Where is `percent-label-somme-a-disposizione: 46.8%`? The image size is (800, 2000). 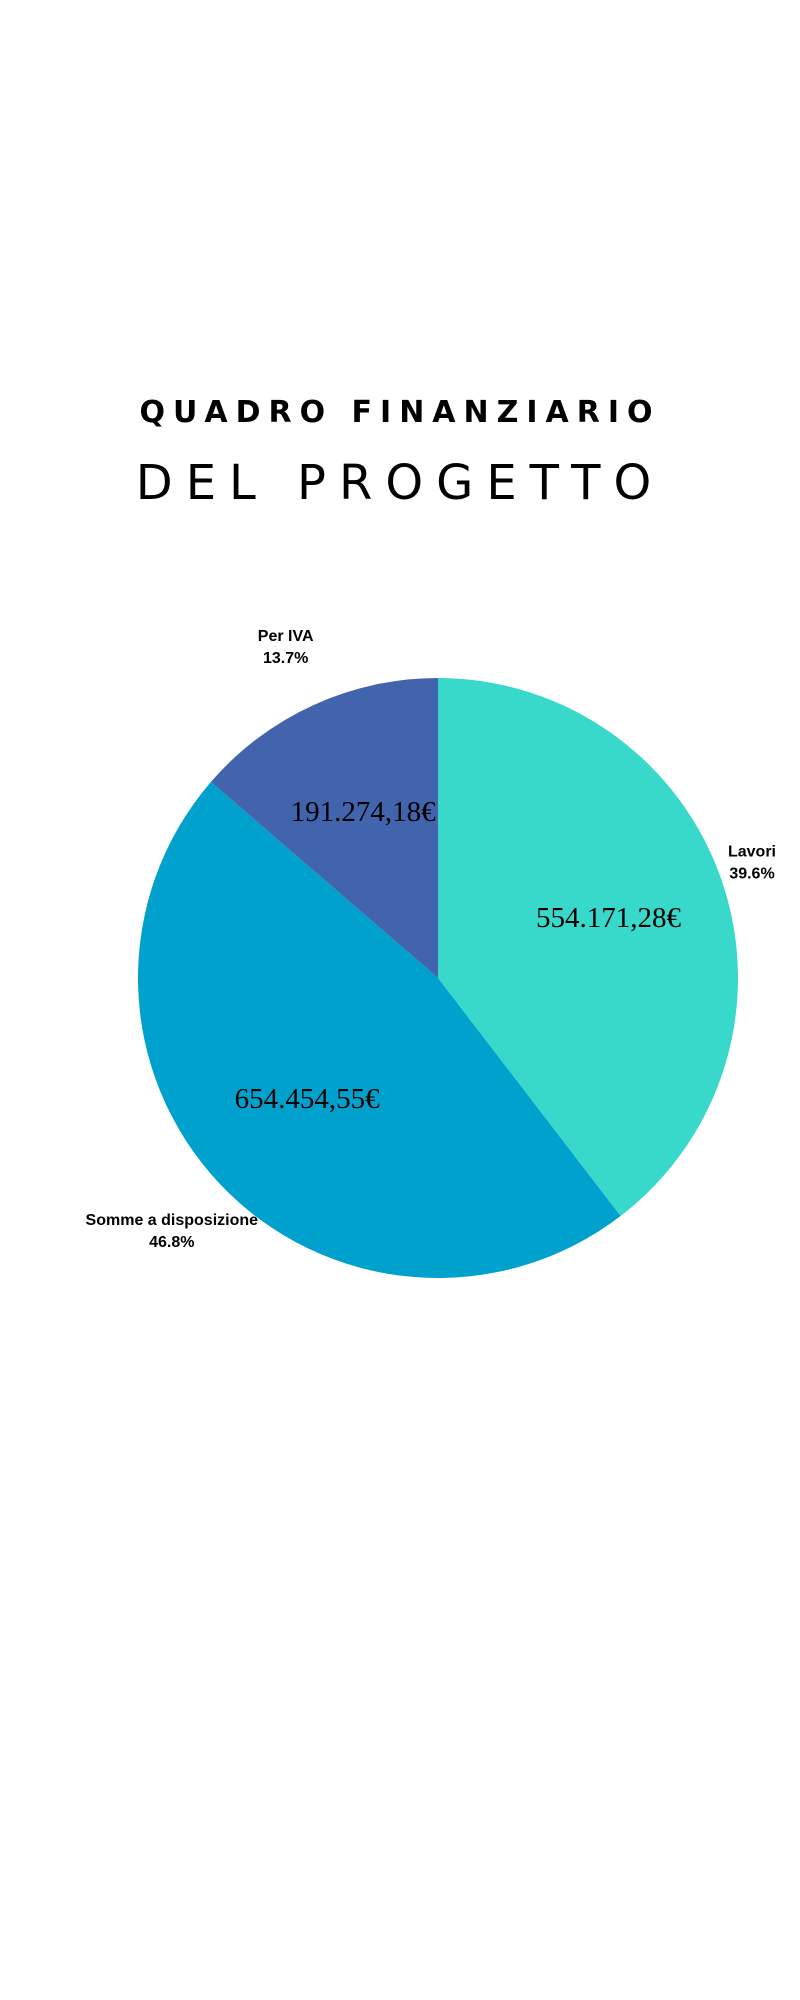
percent-label-somme-a-disposizione: 46.8% is located at coordinates (171, 1242).